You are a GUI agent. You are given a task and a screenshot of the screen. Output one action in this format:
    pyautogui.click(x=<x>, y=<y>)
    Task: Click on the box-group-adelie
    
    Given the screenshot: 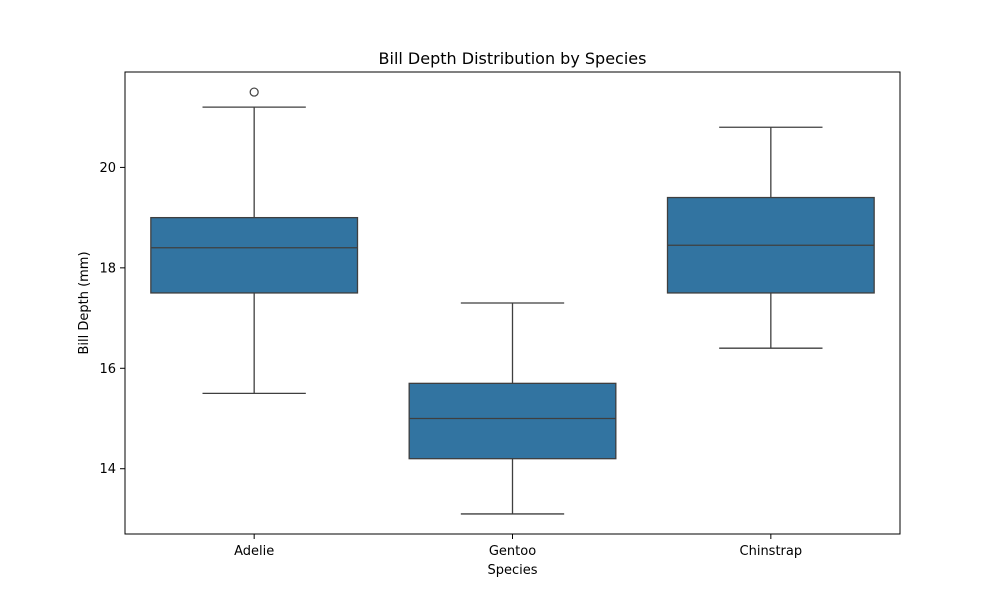 What is the action you would take?
    pyautogui.click(x=254, y=241)
    